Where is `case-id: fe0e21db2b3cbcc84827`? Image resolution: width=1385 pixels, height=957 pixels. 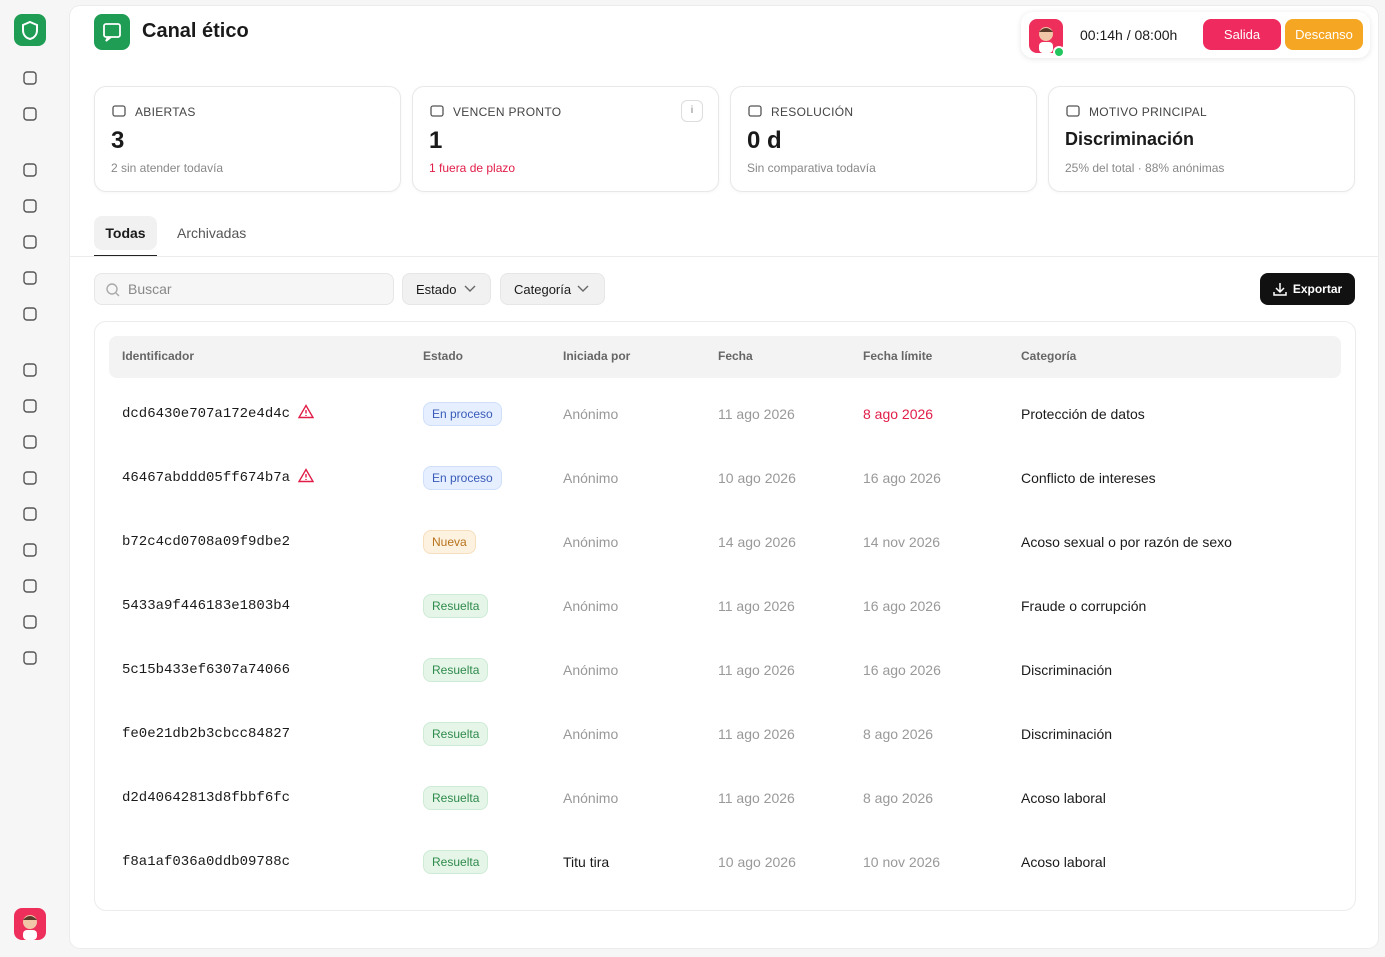
case-id: fe0e21db2b3cbcc84827 is located at coordinates (206, 734).